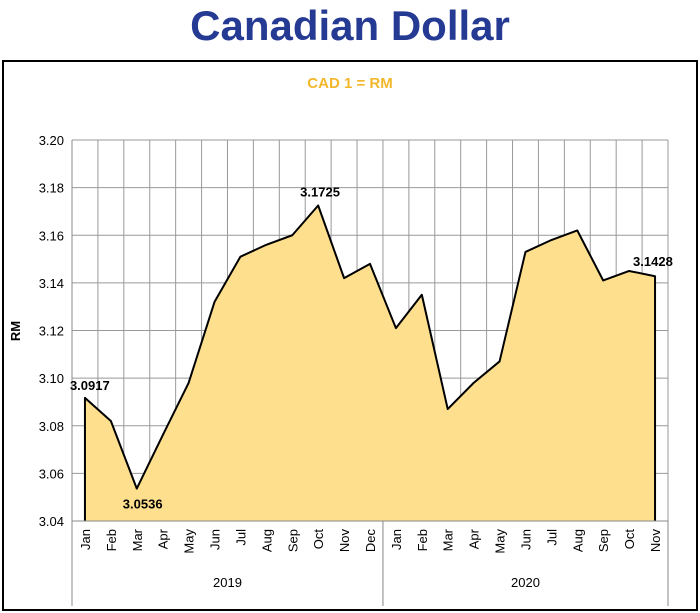  I want to click on data-label: 3.0536, so click(143, 504).